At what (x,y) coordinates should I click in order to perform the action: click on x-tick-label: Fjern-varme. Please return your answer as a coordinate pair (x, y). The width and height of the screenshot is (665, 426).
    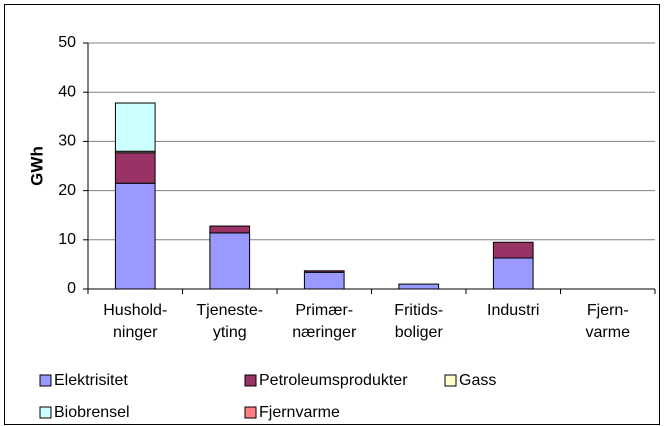
    Looking at the image, I should click on (608, 321).